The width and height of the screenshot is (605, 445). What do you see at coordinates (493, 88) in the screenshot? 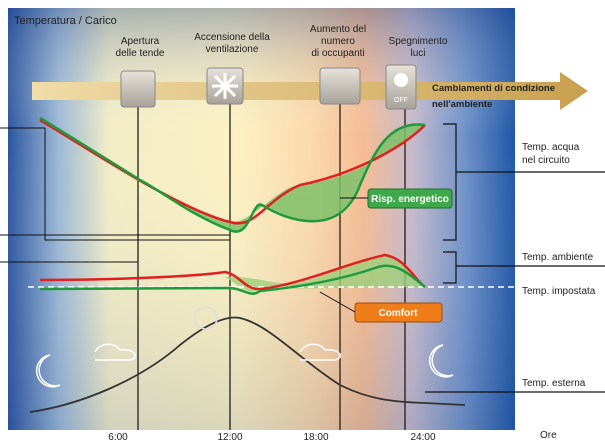
I see `arrow-label: Cambiamenti di condizione` at bounding box center [493, 88].